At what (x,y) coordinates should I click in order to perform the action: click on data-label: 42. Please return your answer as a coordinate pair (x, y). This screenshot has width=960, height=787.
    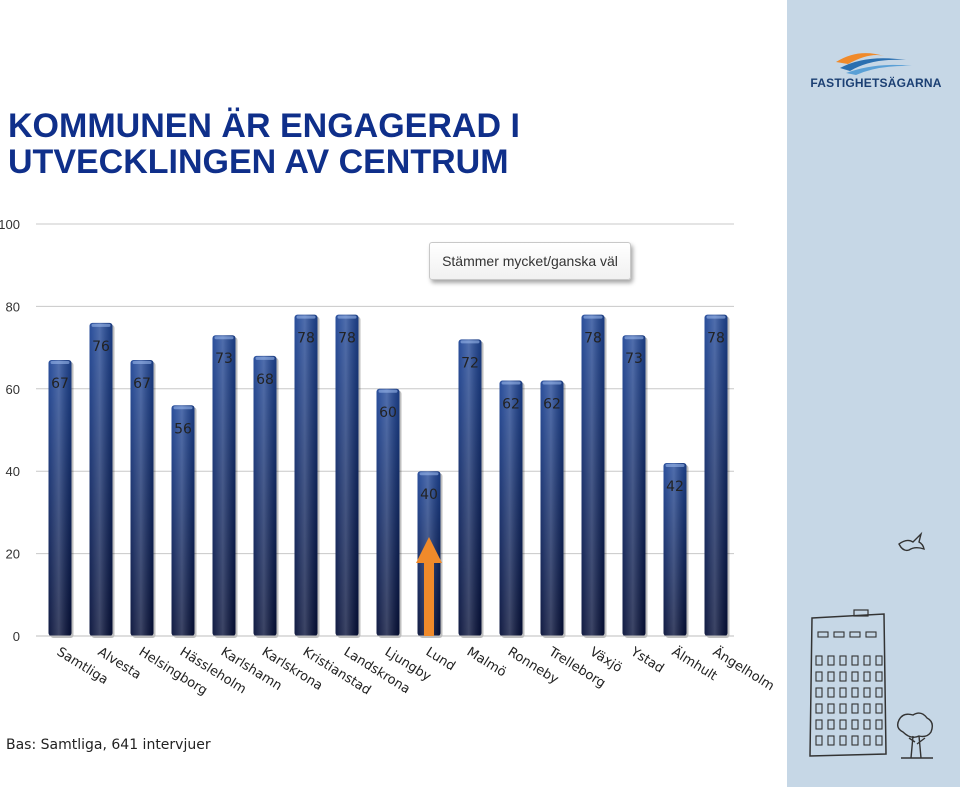
    Looking at the image, I should click on (675, 487).